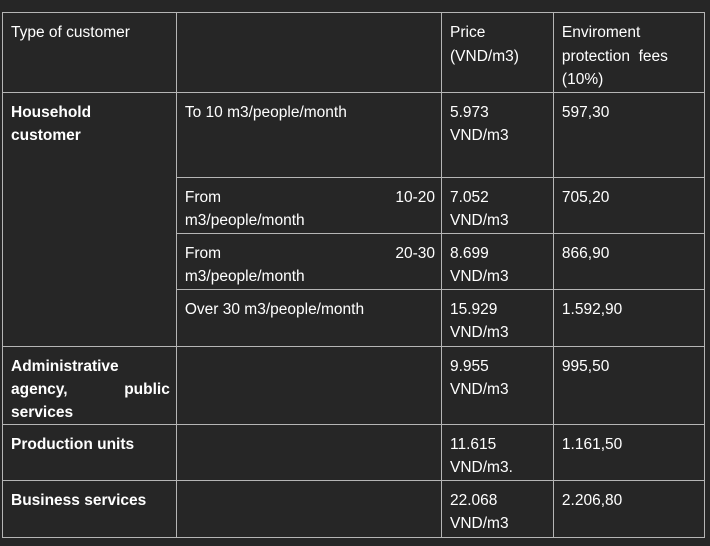 The image size is (710, 546). What do you see at coordinates (614, 56) in the screenshot?
I see `header-fees-line2: protection fees` at bounding box center [614, 56].